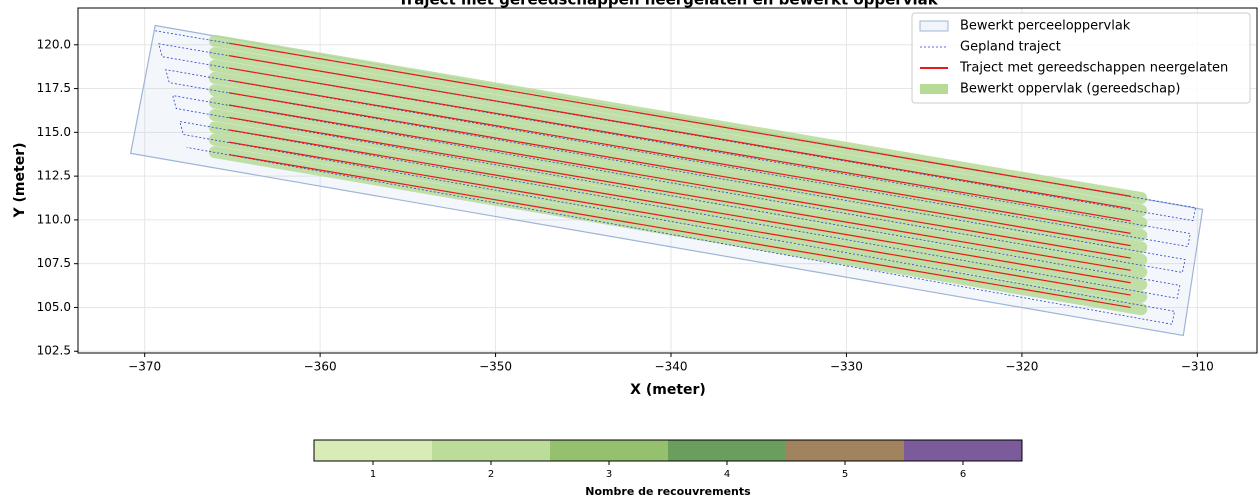 The width and height of the screenshot is (1258, 499). Describe the element at coordinates (668, 390) in the screenshot. I see `x-axis-label: X (meter)` at that location.